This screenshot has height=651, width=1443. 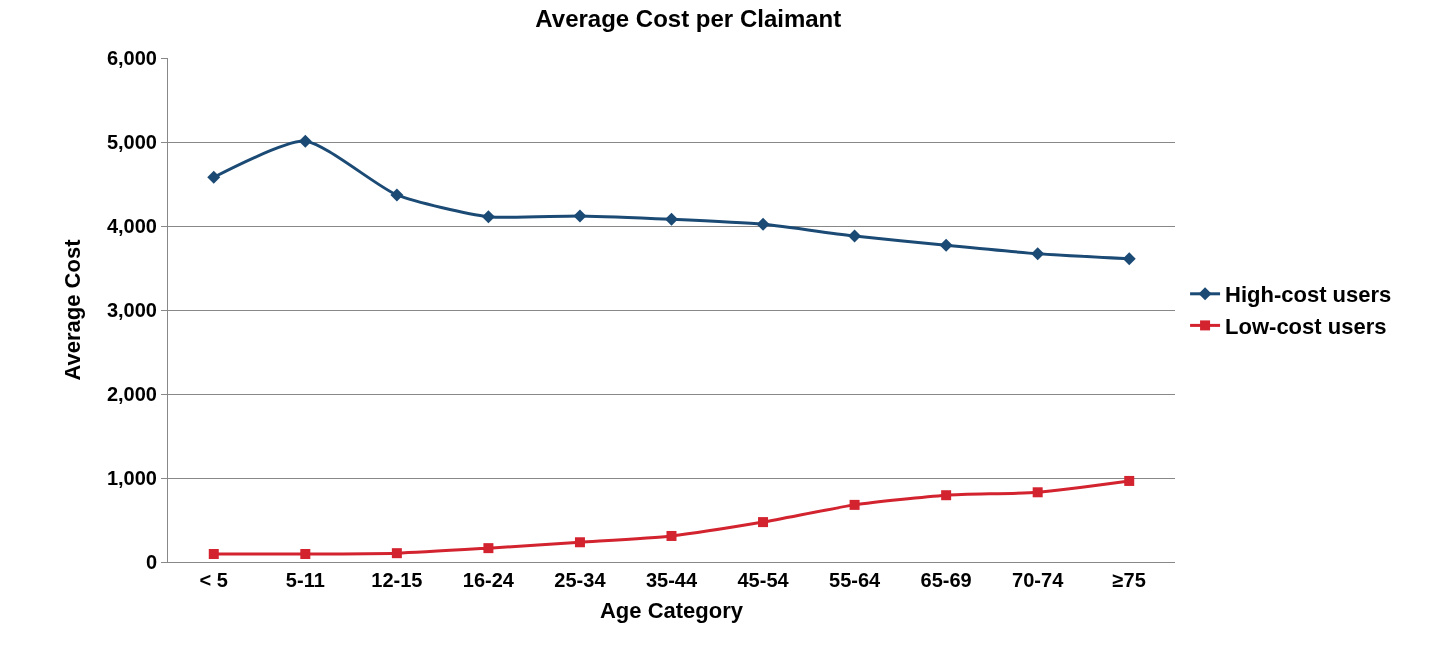 What do you see at coordinates (72, 309) in the screenshot?
I see `y-axis-title: Average Cost` at bounding box center [72, 309].